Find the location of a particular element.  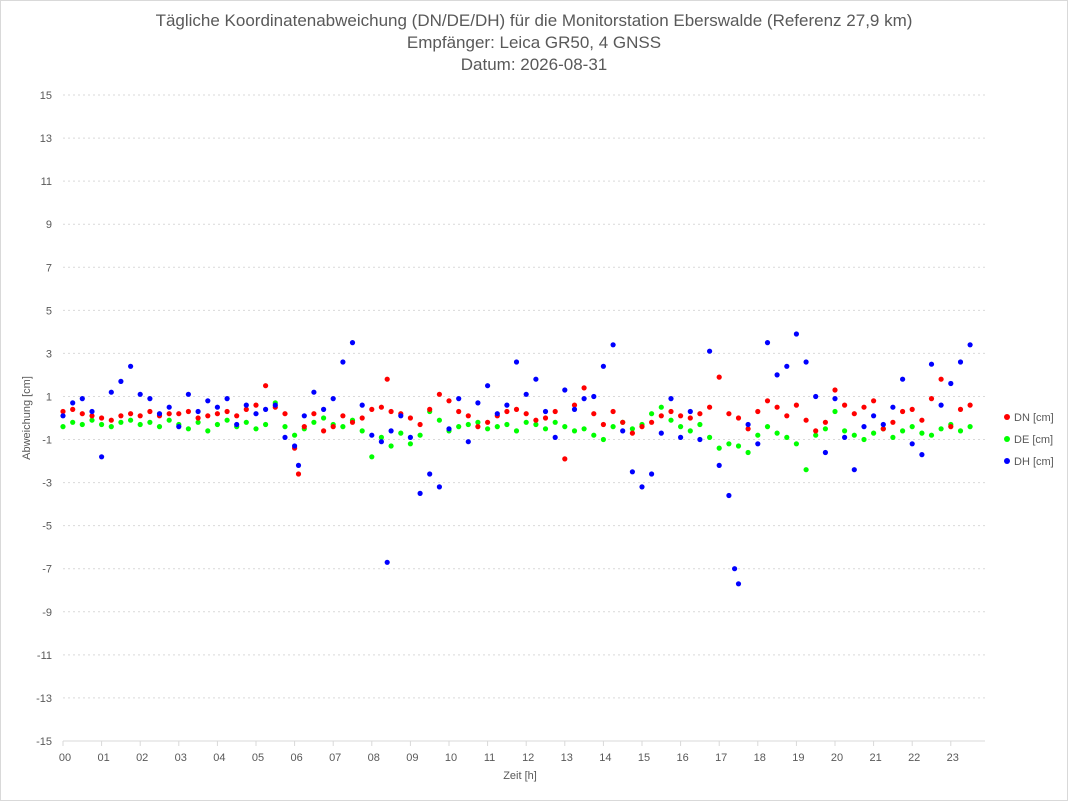

x-tick-label: 09 is located at coordinates (412, 758).